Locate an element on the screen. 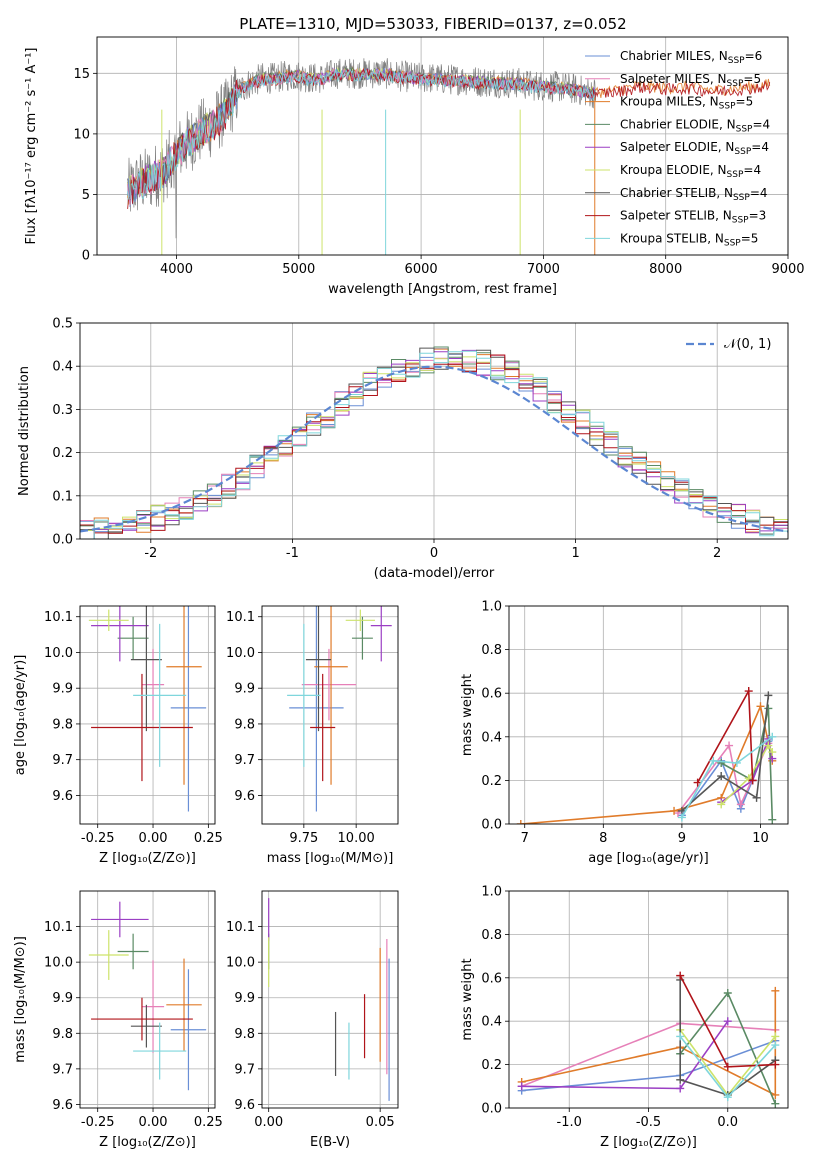 The height and width of the screenshot is (1170, 819). x-tick-label: 0.25 is located at coordinates (208, 1122).